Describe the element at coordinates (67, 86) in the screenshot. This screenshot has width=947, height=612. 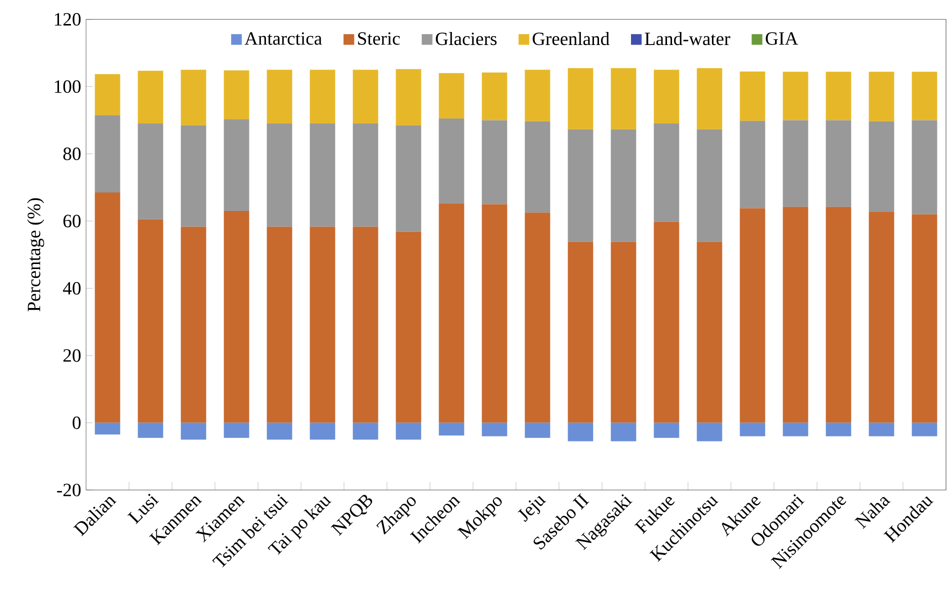
I see `y-tick-label: 100` at that location.